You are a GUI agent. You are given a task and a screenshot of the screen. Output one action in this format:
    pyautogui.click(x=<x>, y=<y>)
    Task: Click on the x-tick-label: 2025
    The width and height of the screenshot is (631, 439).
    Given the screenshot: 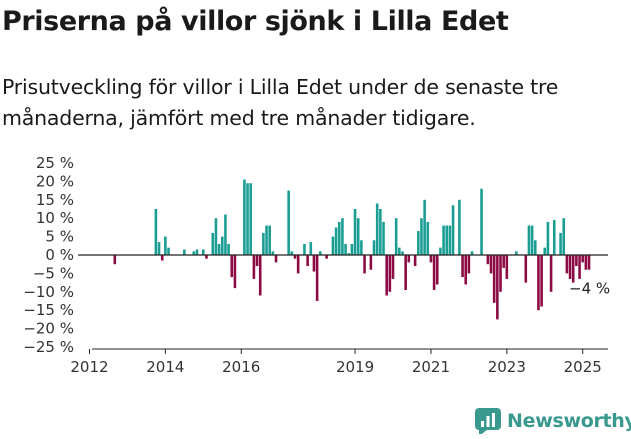 What is the action you would take?
    pyautogui.click(x=583, y=367)
    